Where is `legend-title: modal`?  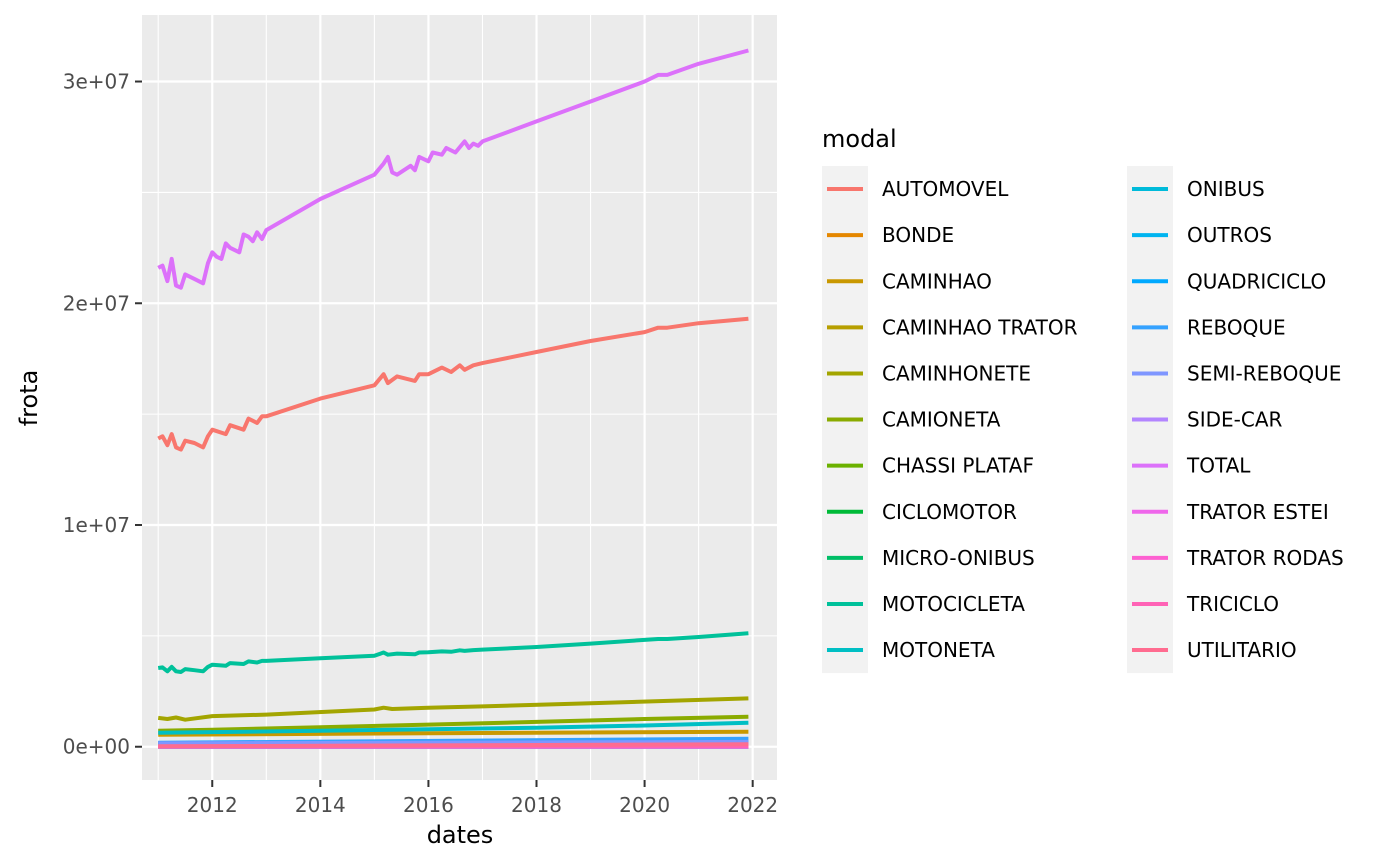 legend-title: modal is located at coordinates (859, 139).